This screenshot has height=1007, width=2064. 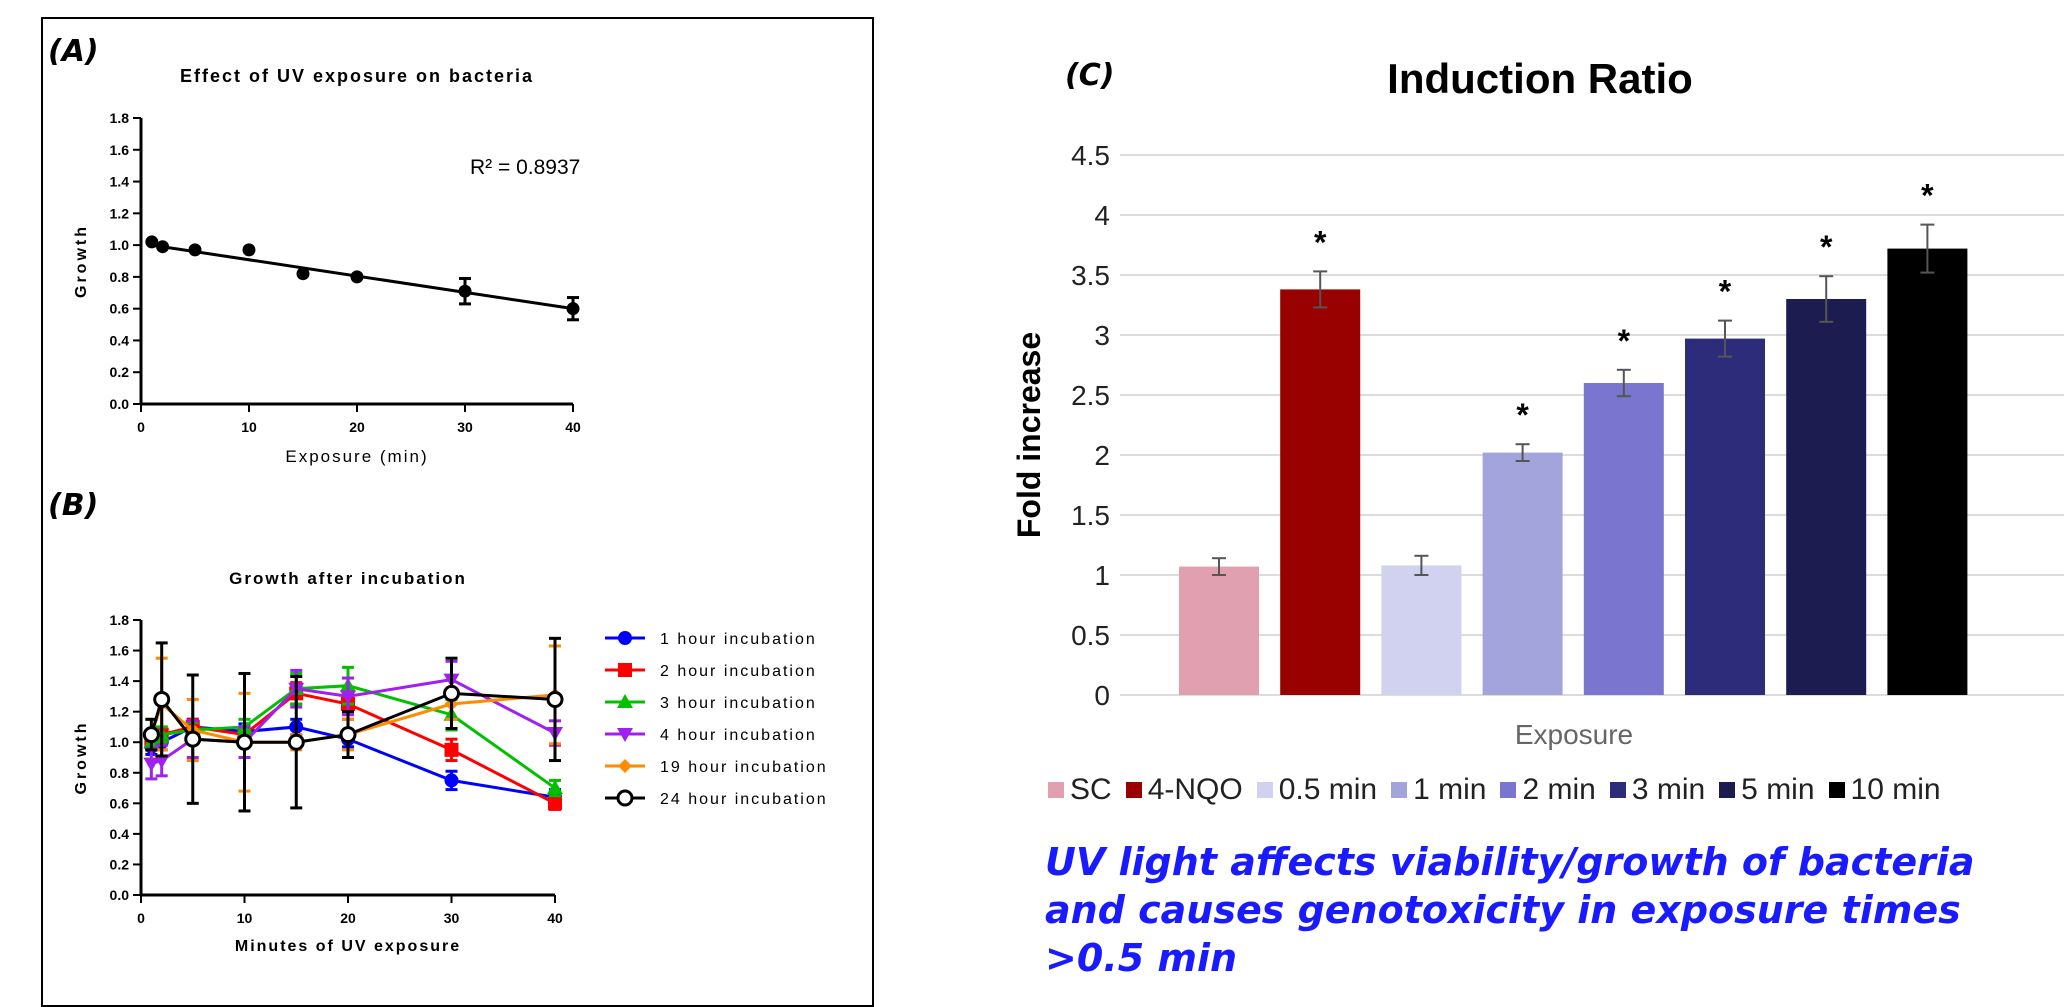 I want to click on chart-c-legend-item: 3 min, so click(x=1657, y=790).